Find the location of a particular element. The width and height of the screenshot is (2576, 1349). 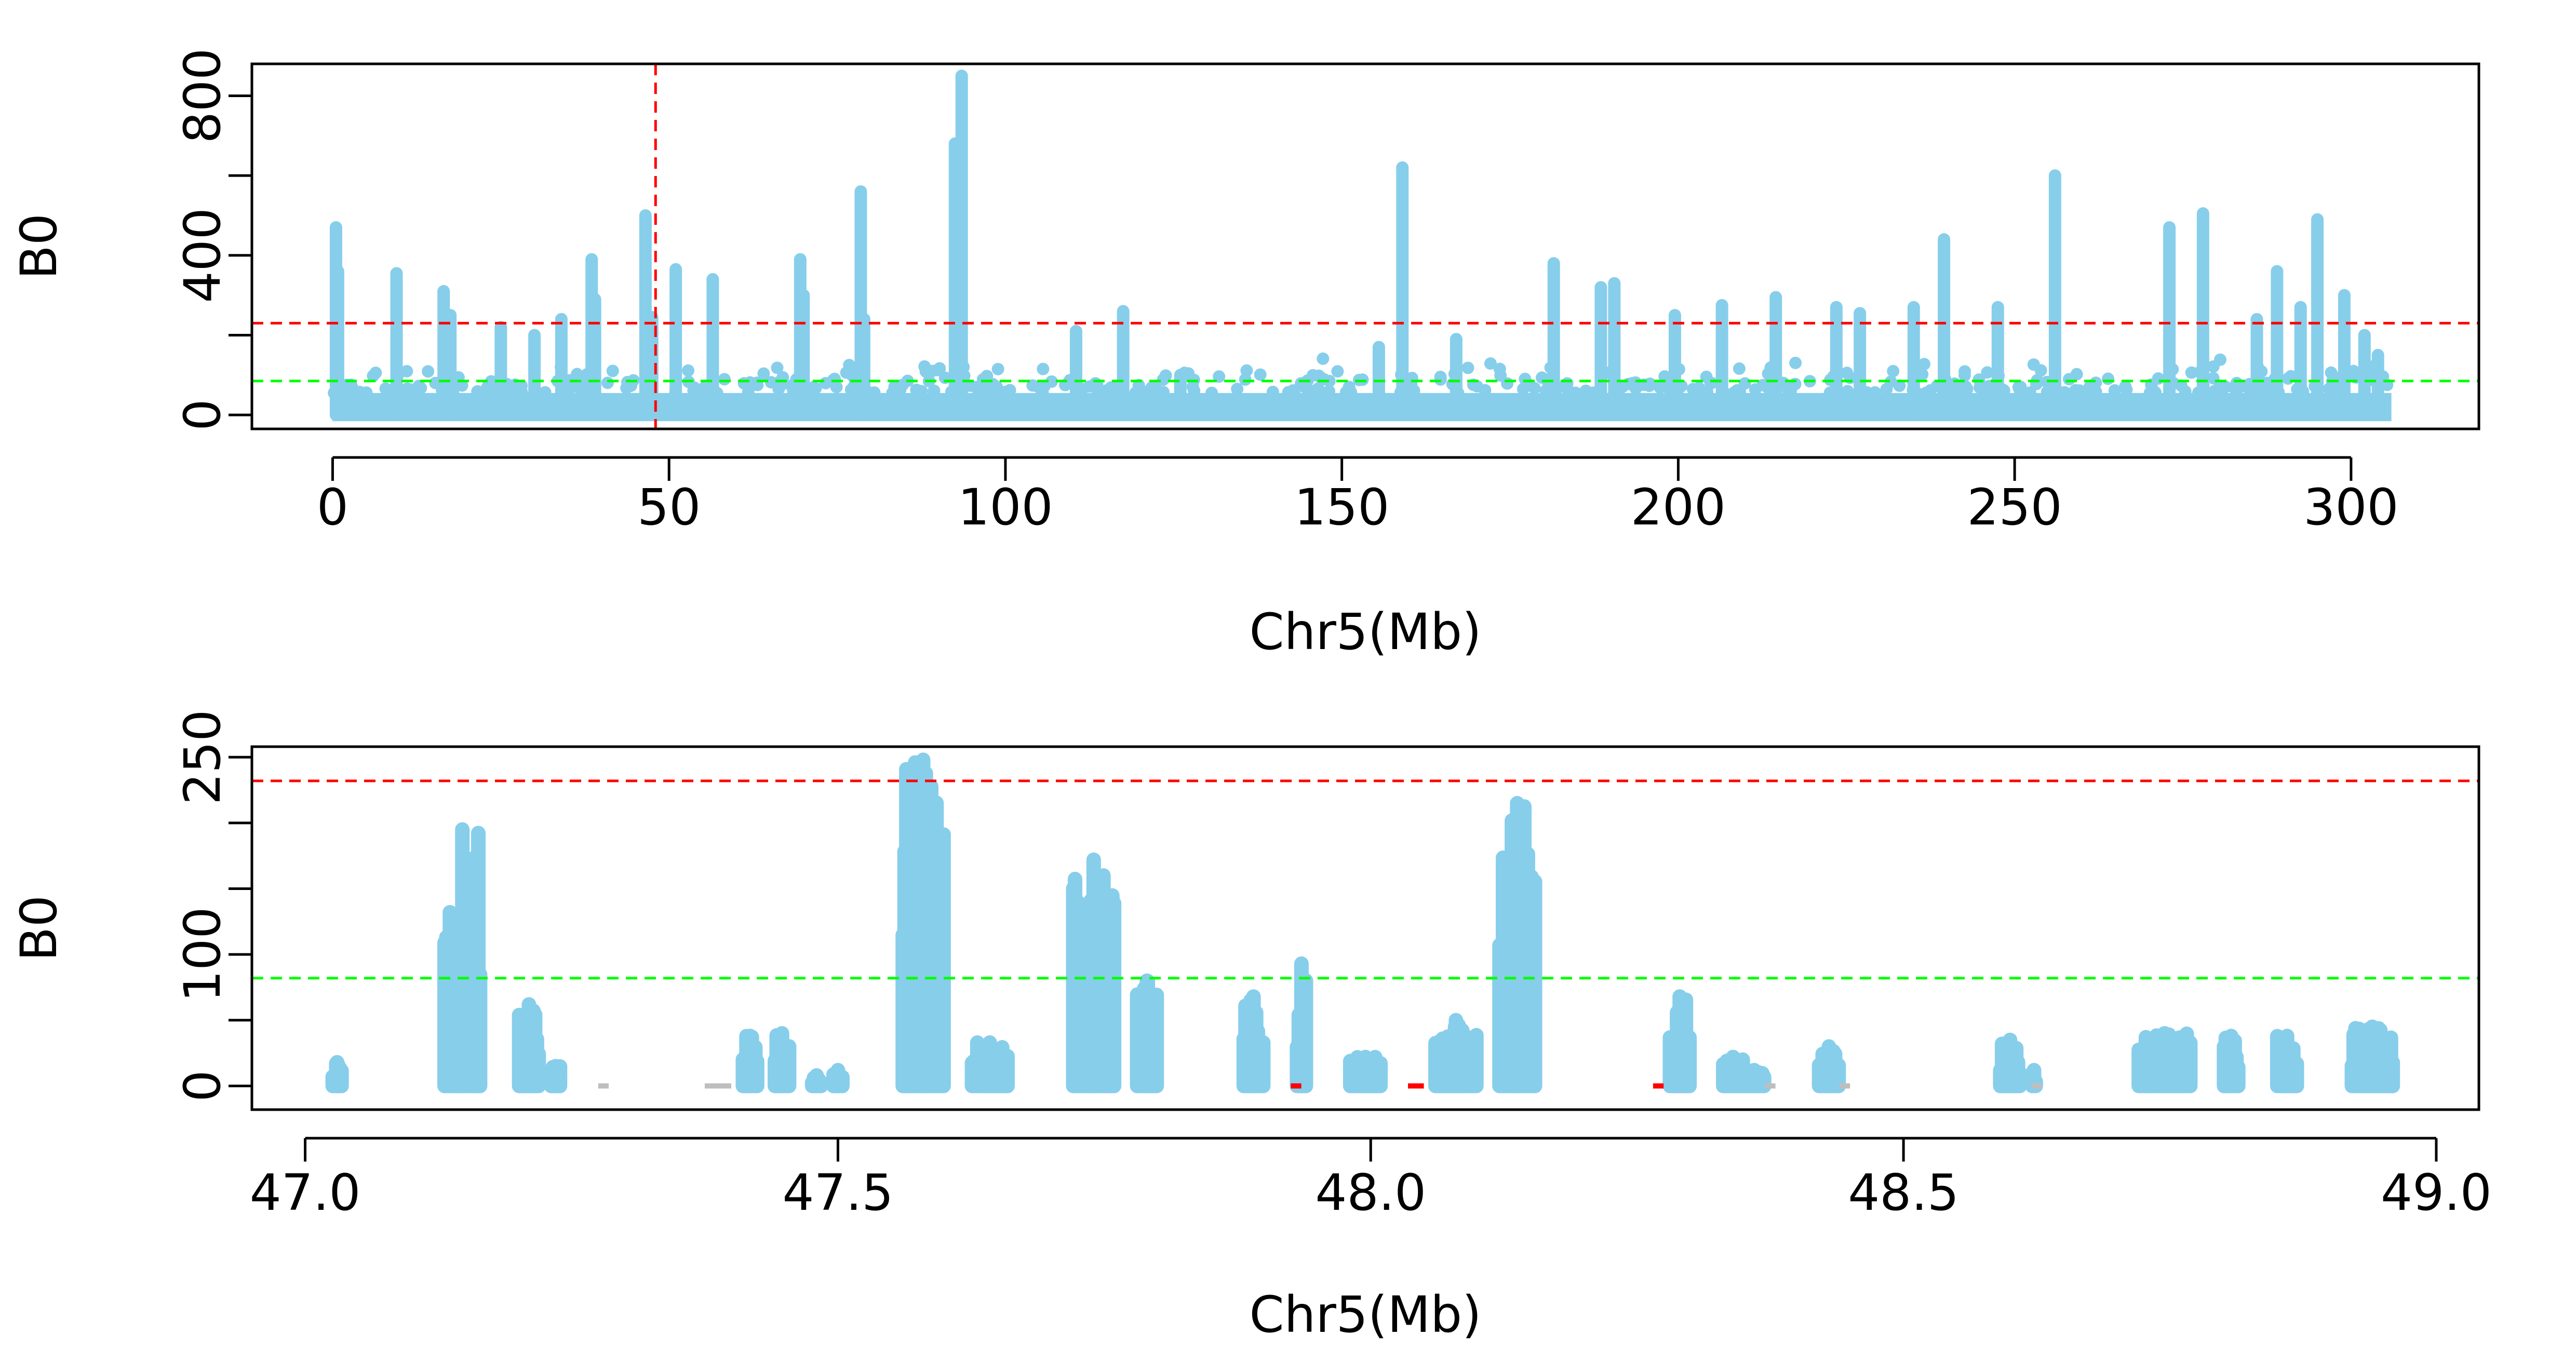

y-tick-label: 800 is located at coordinates (202, 96).